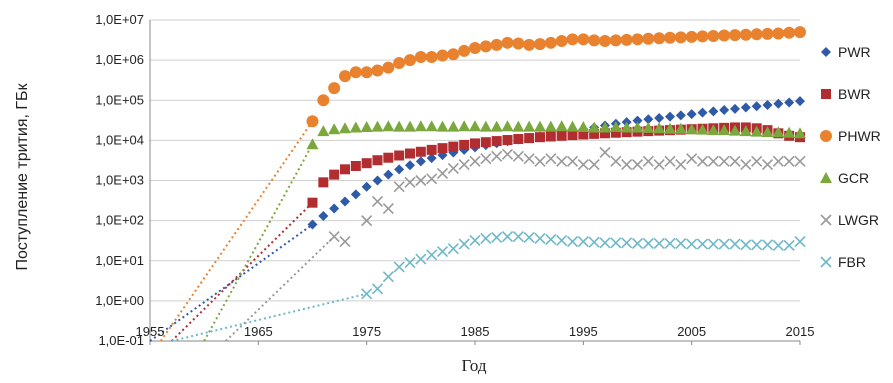 This screenshot has width=893, height=383. What do you see at coordinates (826, 262) in the screenshot?
I see `fbr-legend-marker` at bounding box center [826, 262].